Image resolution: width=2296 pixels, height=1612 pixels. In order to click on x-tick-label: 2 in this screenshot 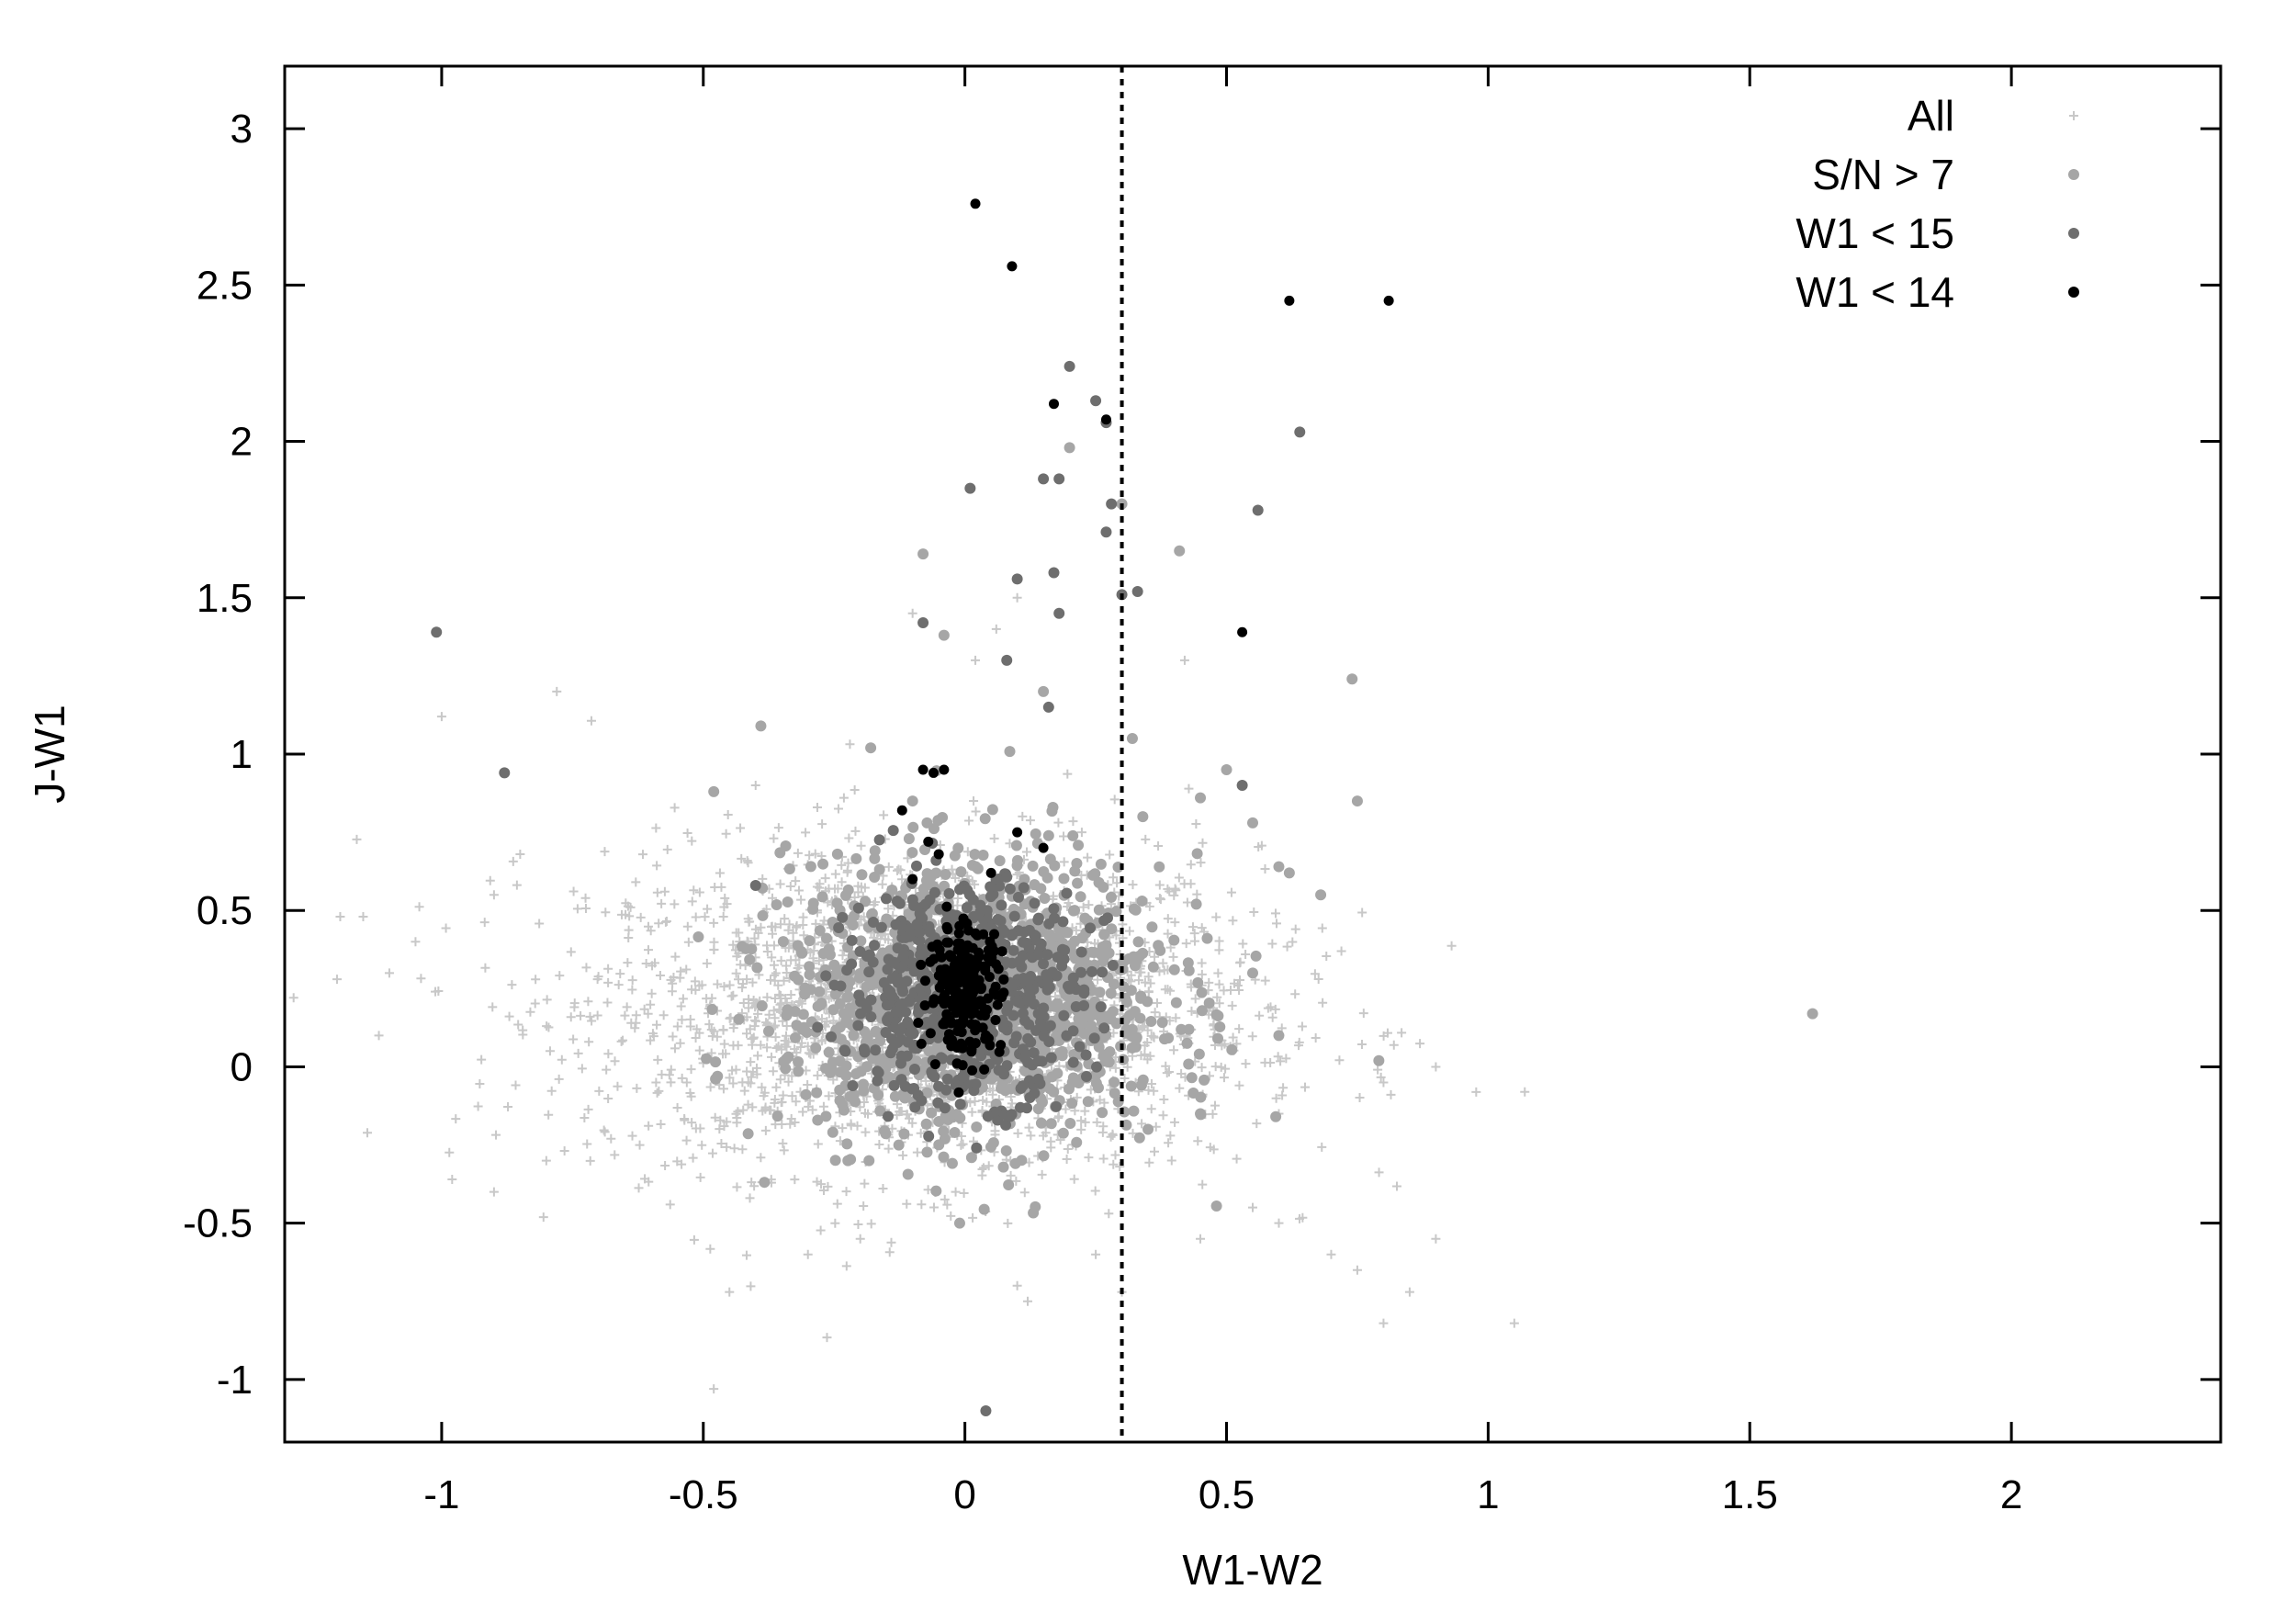, I will do `click(2011, 1494)`.